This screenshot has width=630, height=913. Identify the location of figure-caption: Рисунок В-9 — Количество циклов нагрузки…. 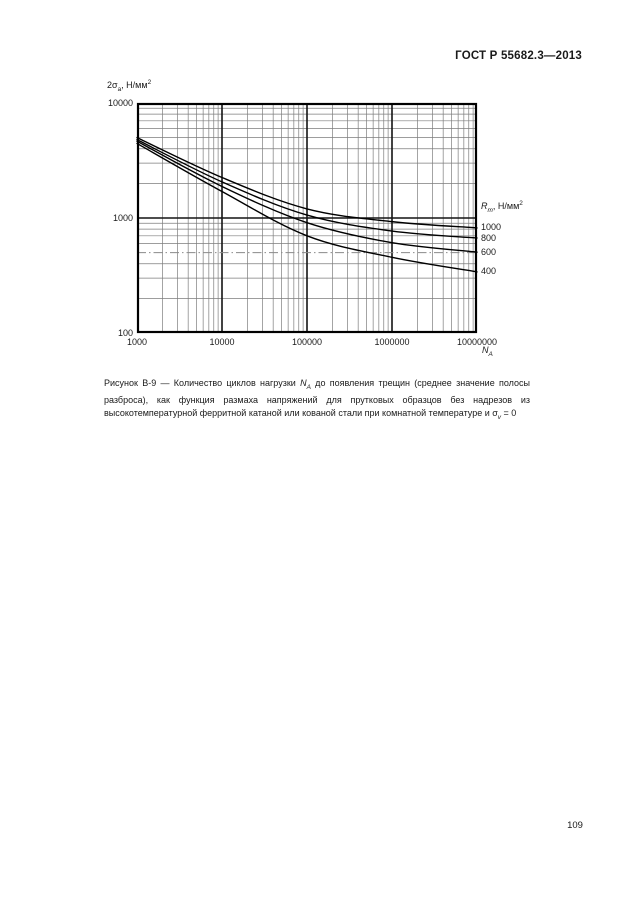
(317, 400).